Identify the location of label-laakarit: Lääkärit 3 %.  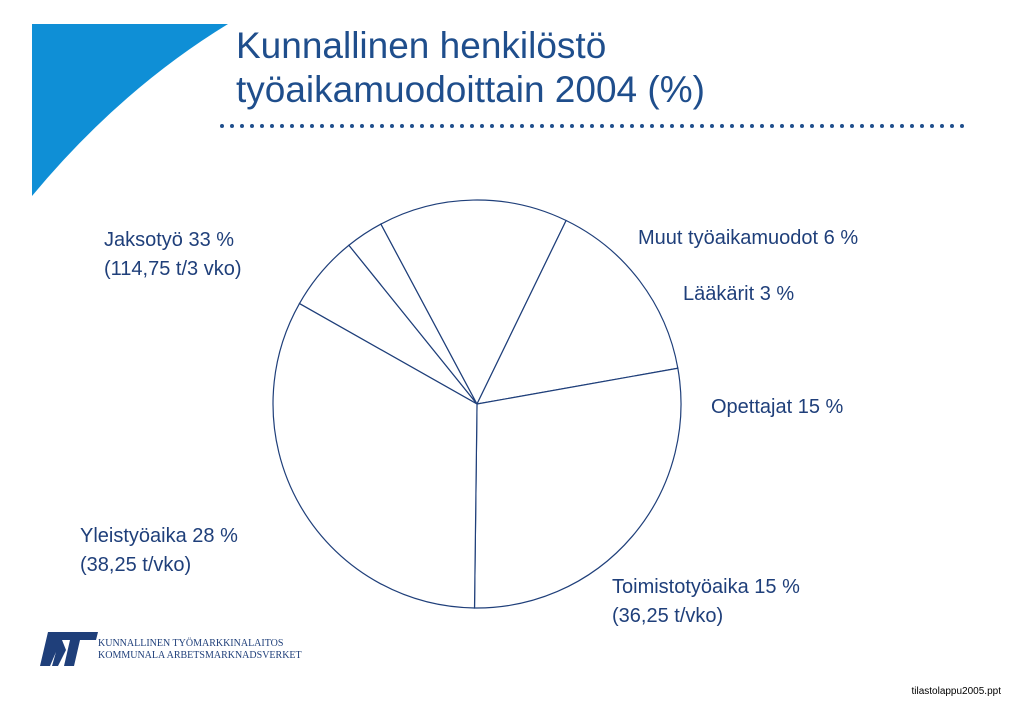
(738, 294).